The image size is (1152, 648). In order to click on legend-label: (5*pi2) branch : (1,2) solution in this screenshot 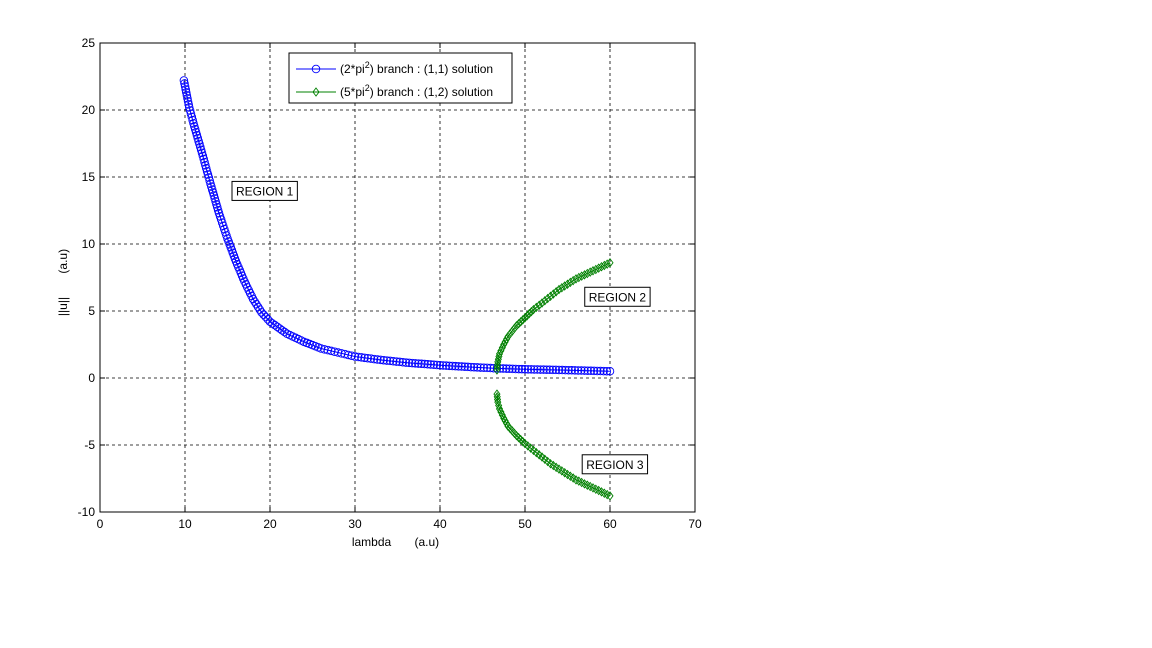, I will do `click(416, 91)`.